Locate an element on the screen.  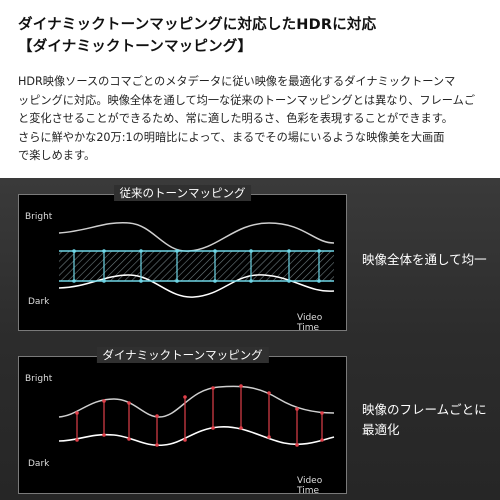
dynamic-curve-graphic is located at coordinates (196, 415).